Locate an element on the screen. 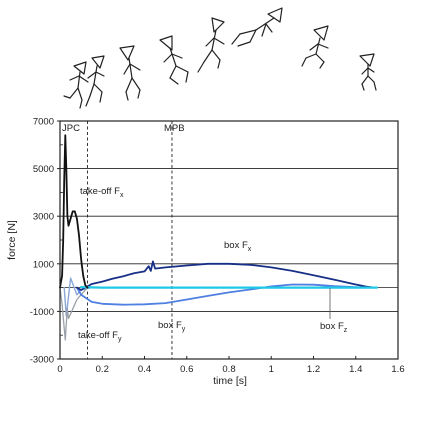 This screenshot has width=425, height=425. annotation-mpb: MPB is located at coordinates (174, 128).